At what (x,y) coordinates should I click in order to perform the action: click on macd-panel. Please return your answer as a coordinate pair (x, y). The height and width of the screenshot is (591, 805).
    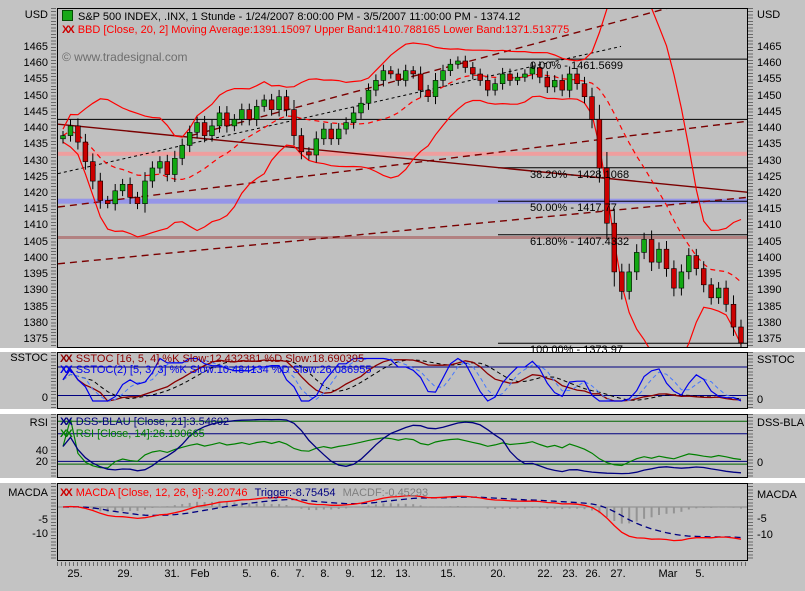
    Looking at the image, I should click on (402, 522).